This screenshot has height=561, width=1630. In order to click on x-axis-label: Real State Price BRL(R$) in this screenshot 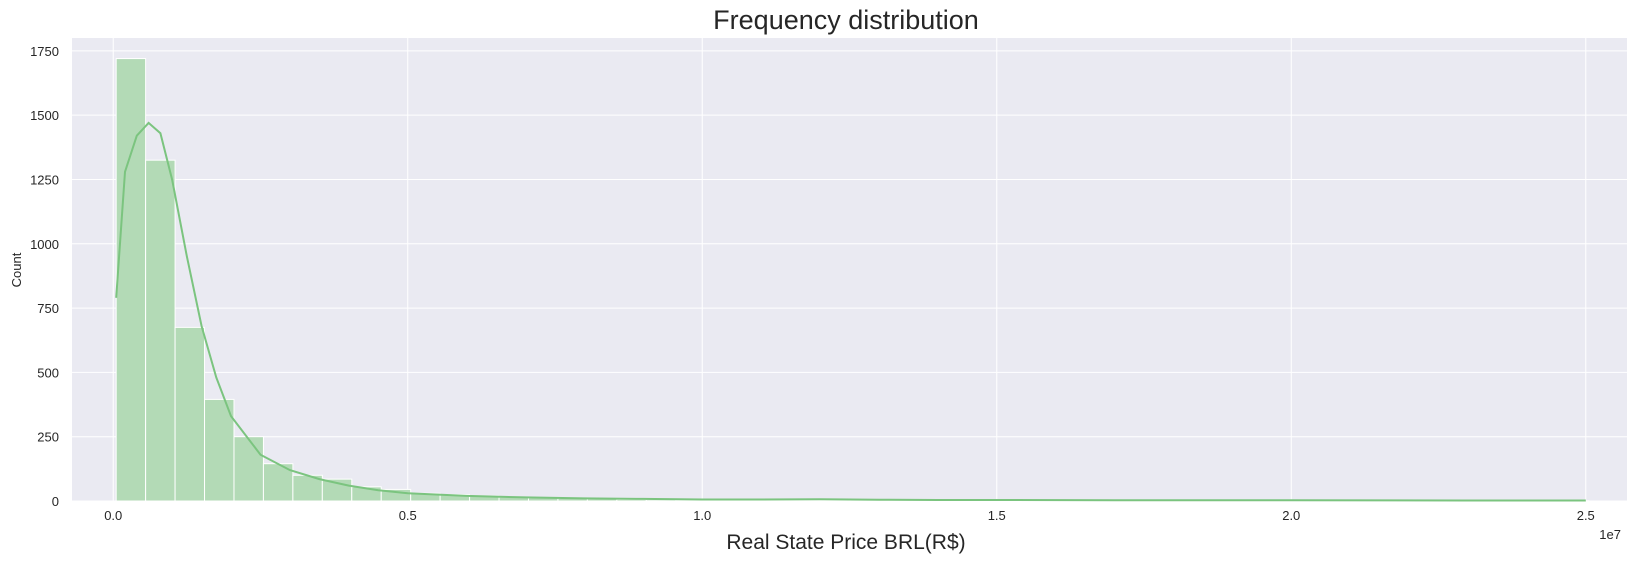, I will do `click(845, 542)`.